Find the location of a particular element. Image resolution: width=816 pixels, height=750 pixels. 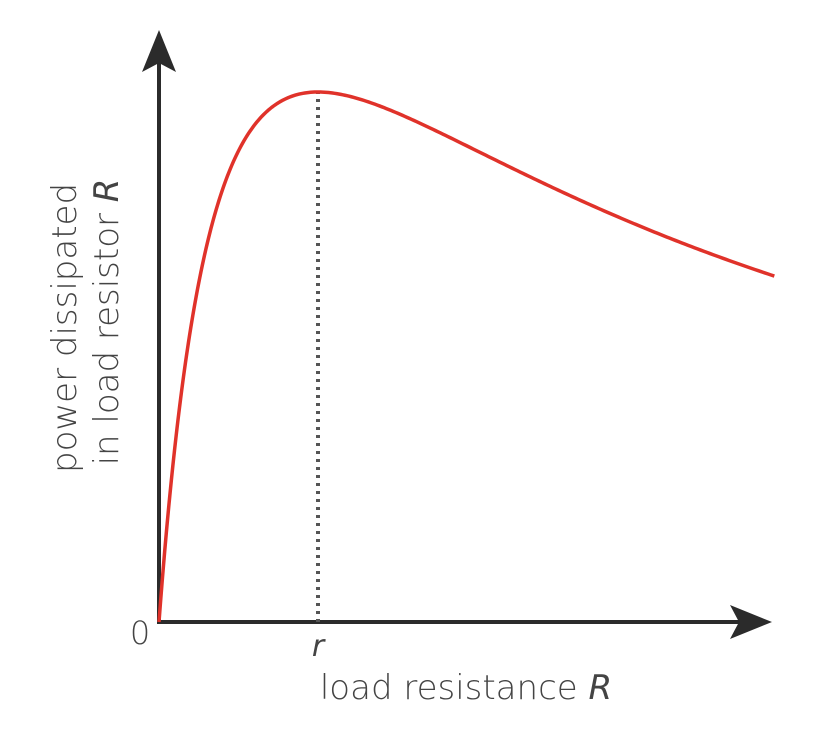

y-axis-label-line2: in load resistor R is located at coordinates (107, 322).